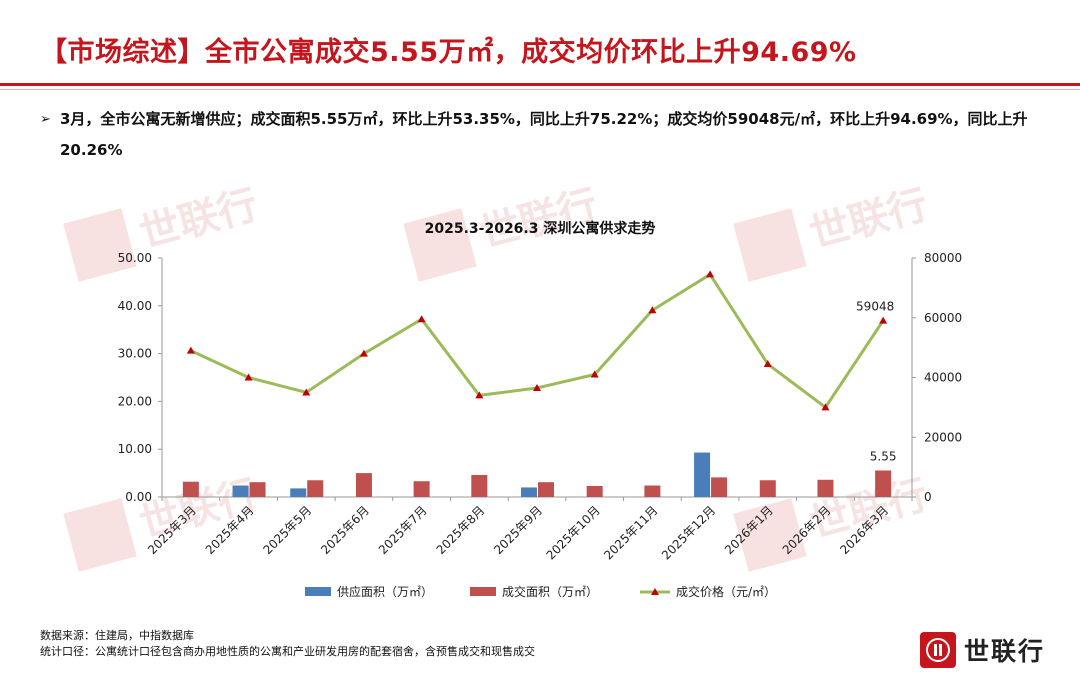  Describe the element at coordinates (726, 591) in the screenshot. I see `legend-label-price: 成交价格（元/㎡）` at that location.